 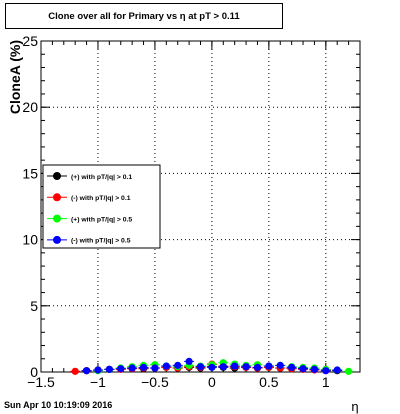 I want to click on x-tick-label: 0, so click(x=212, y=382).